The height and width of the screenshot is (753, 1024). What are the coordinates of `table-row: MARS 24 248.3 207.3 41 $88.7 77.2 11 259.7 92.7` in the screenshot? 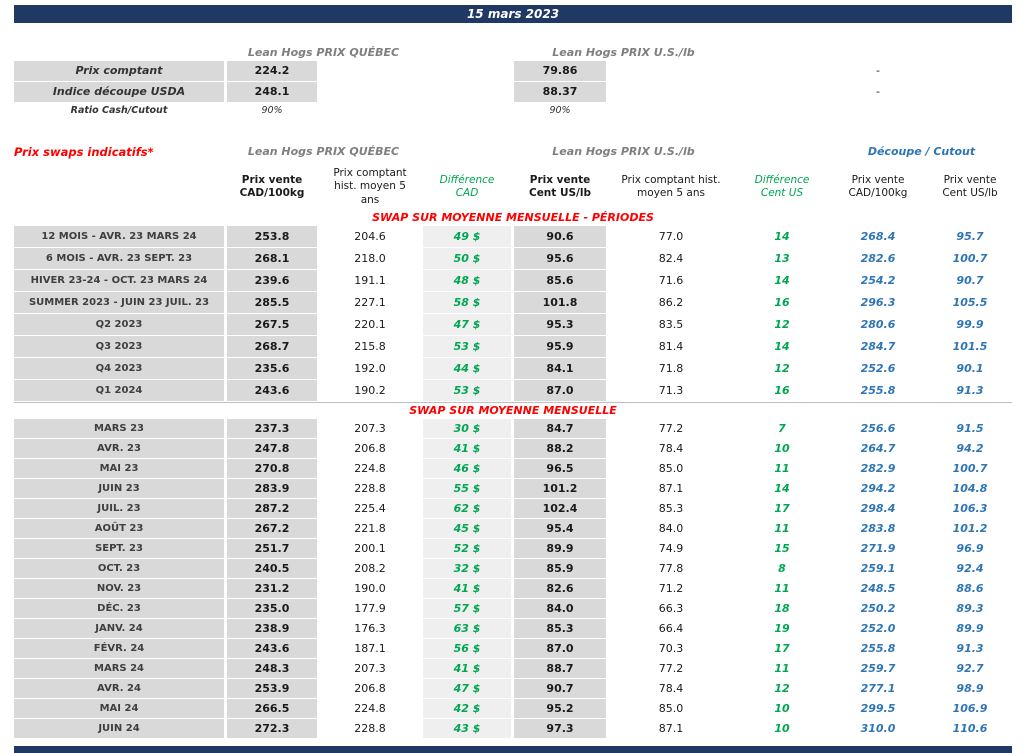 It's located at (513, 669).